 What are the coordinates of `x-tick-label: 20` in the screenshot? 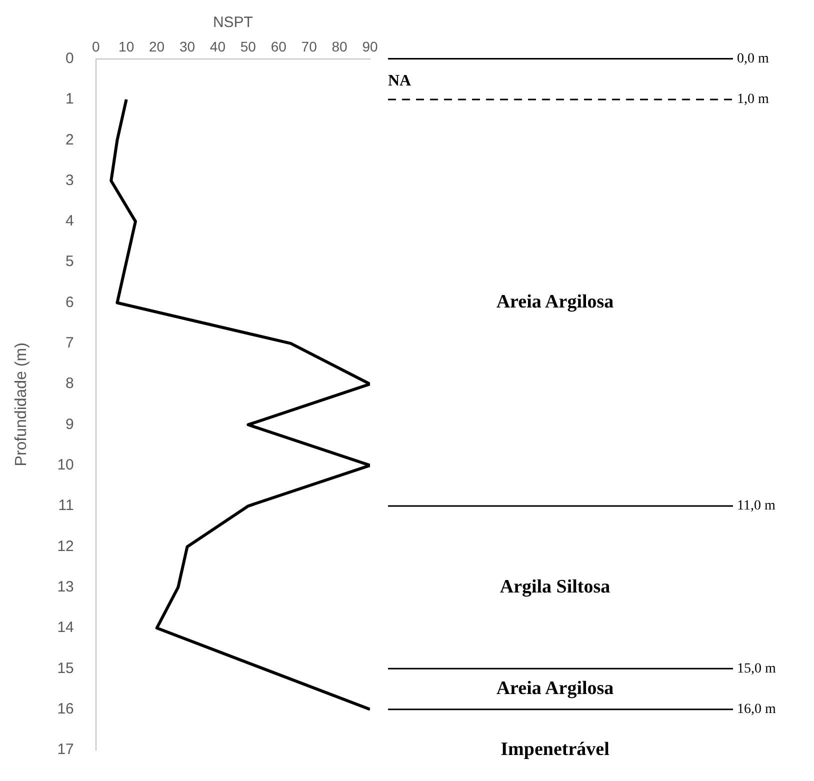 It's located at (157, 46).